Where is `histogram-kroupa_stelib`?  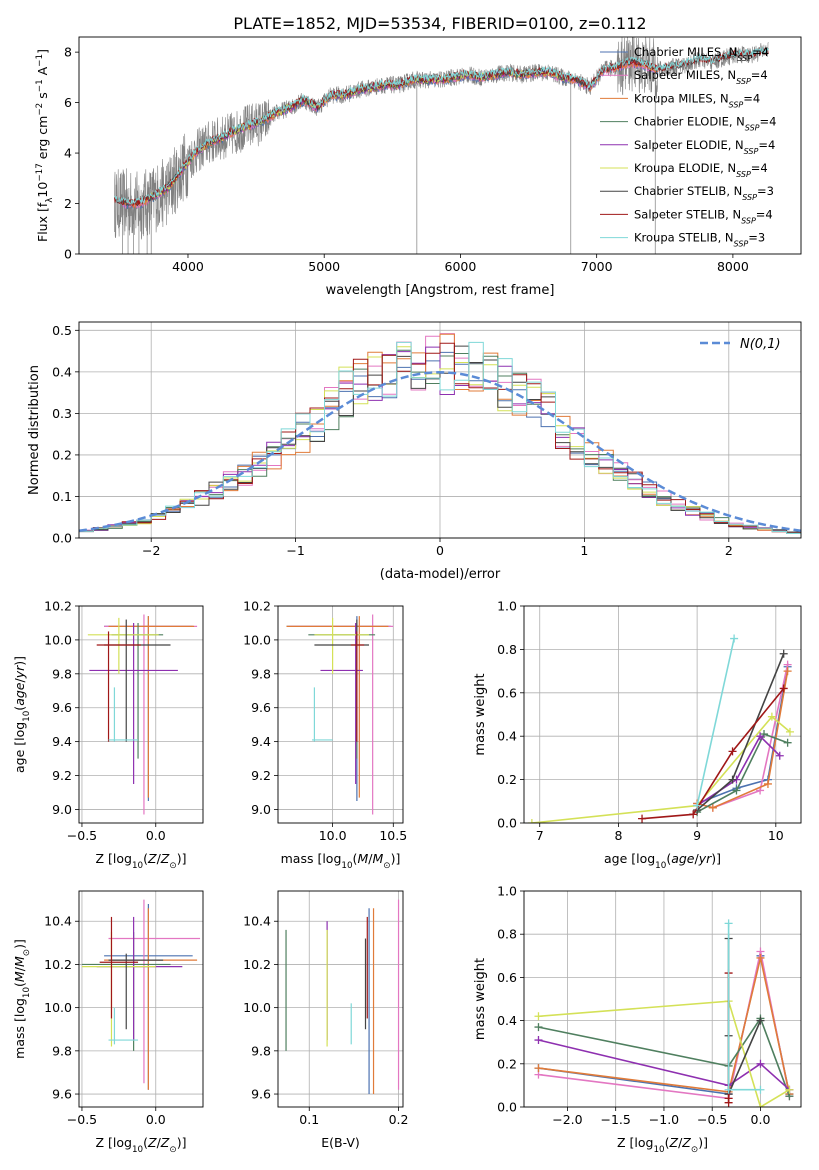 histogram-kroupa_stelib is located at coordinates (440, 437).